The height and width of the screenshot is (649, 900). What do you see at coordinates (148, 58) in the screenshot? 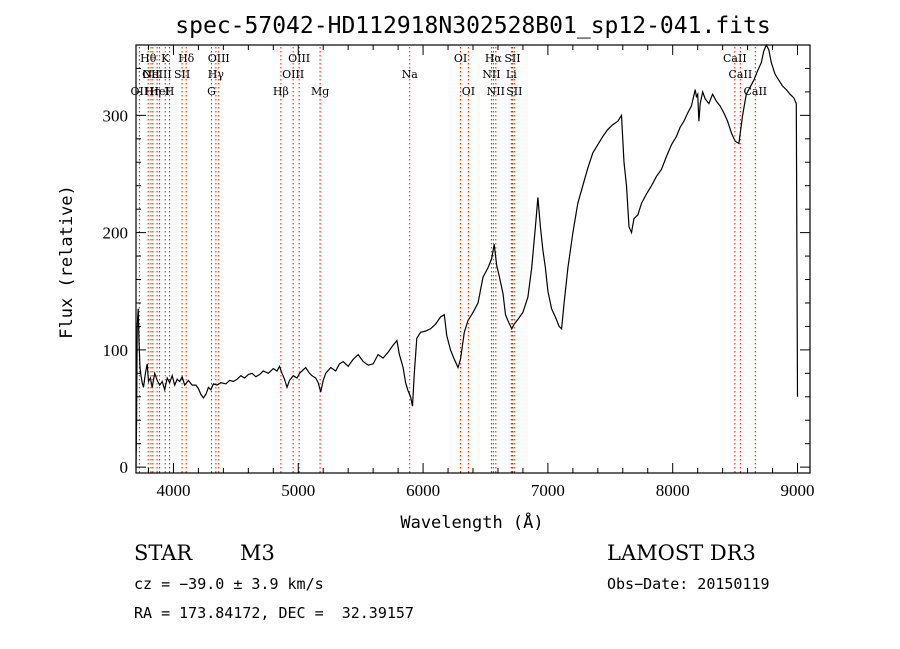
I see `line-label: Hθ` at bounding box center [148, 58].